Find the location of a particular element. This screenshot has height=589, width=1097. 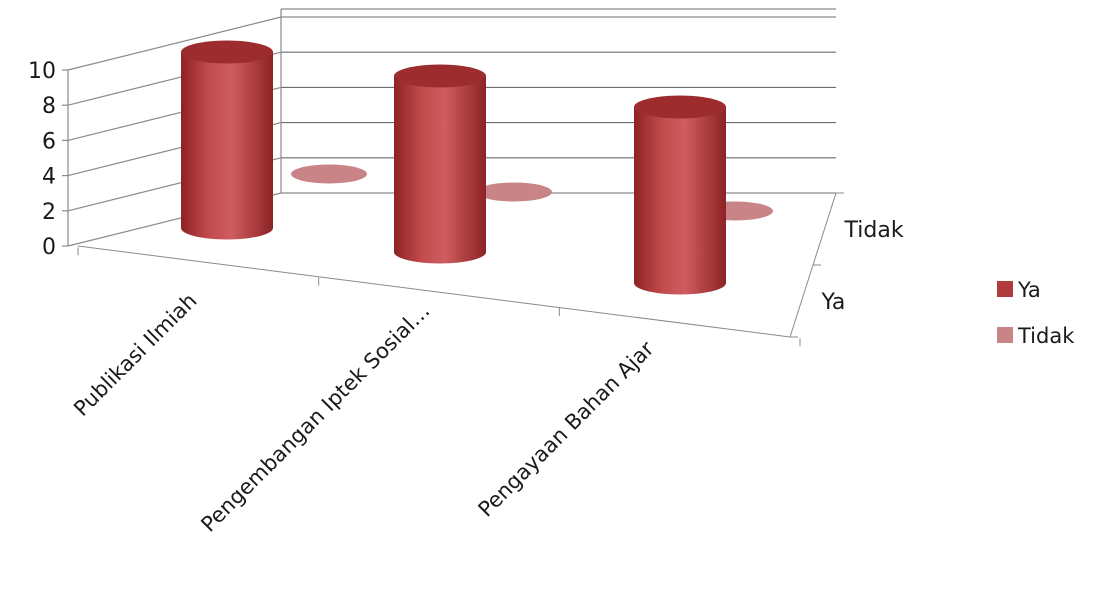

side-wall-line is located at coordinates (174, 43).